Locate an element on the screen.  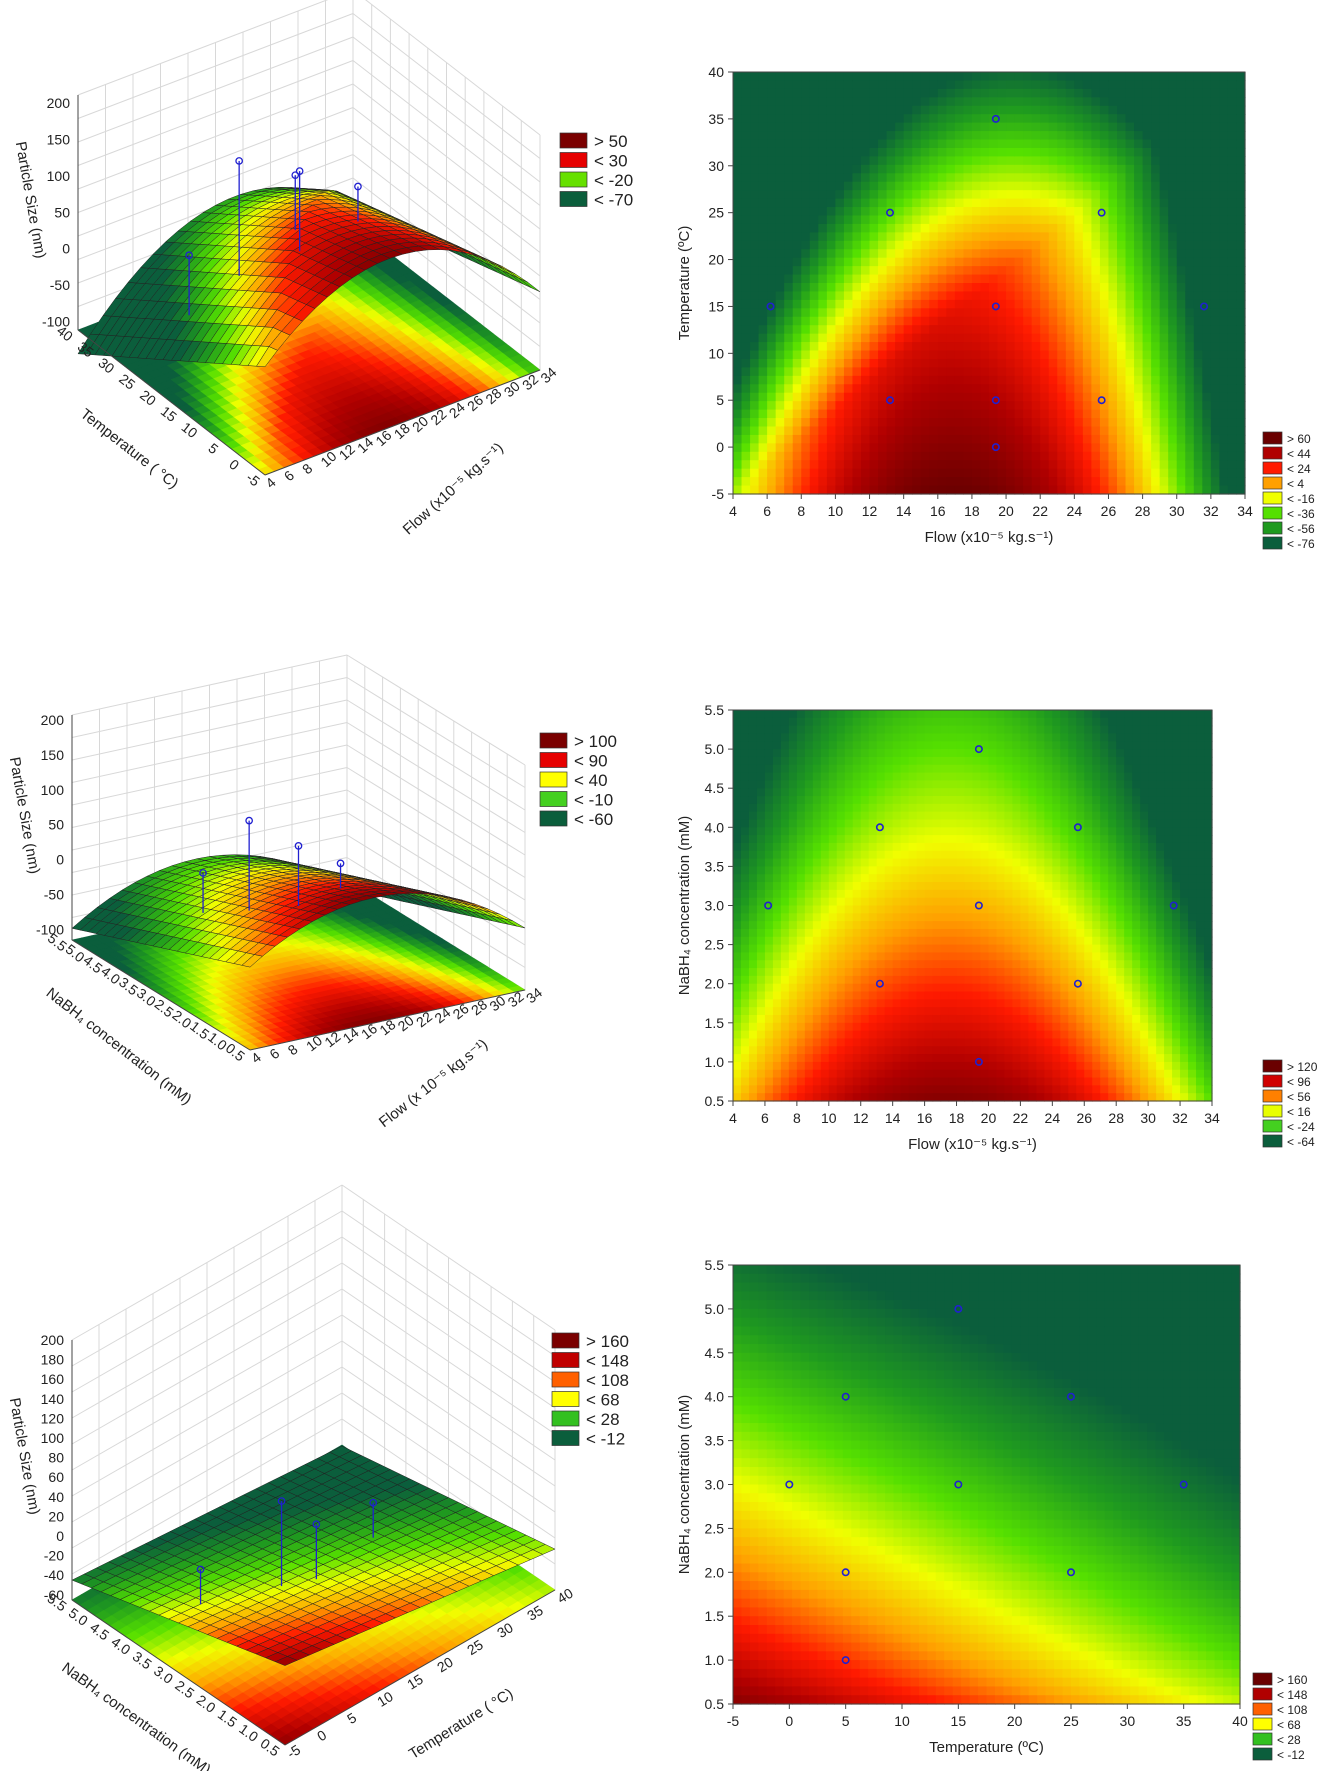
y-tick-label: 5 is located at coordinates (720, 400).